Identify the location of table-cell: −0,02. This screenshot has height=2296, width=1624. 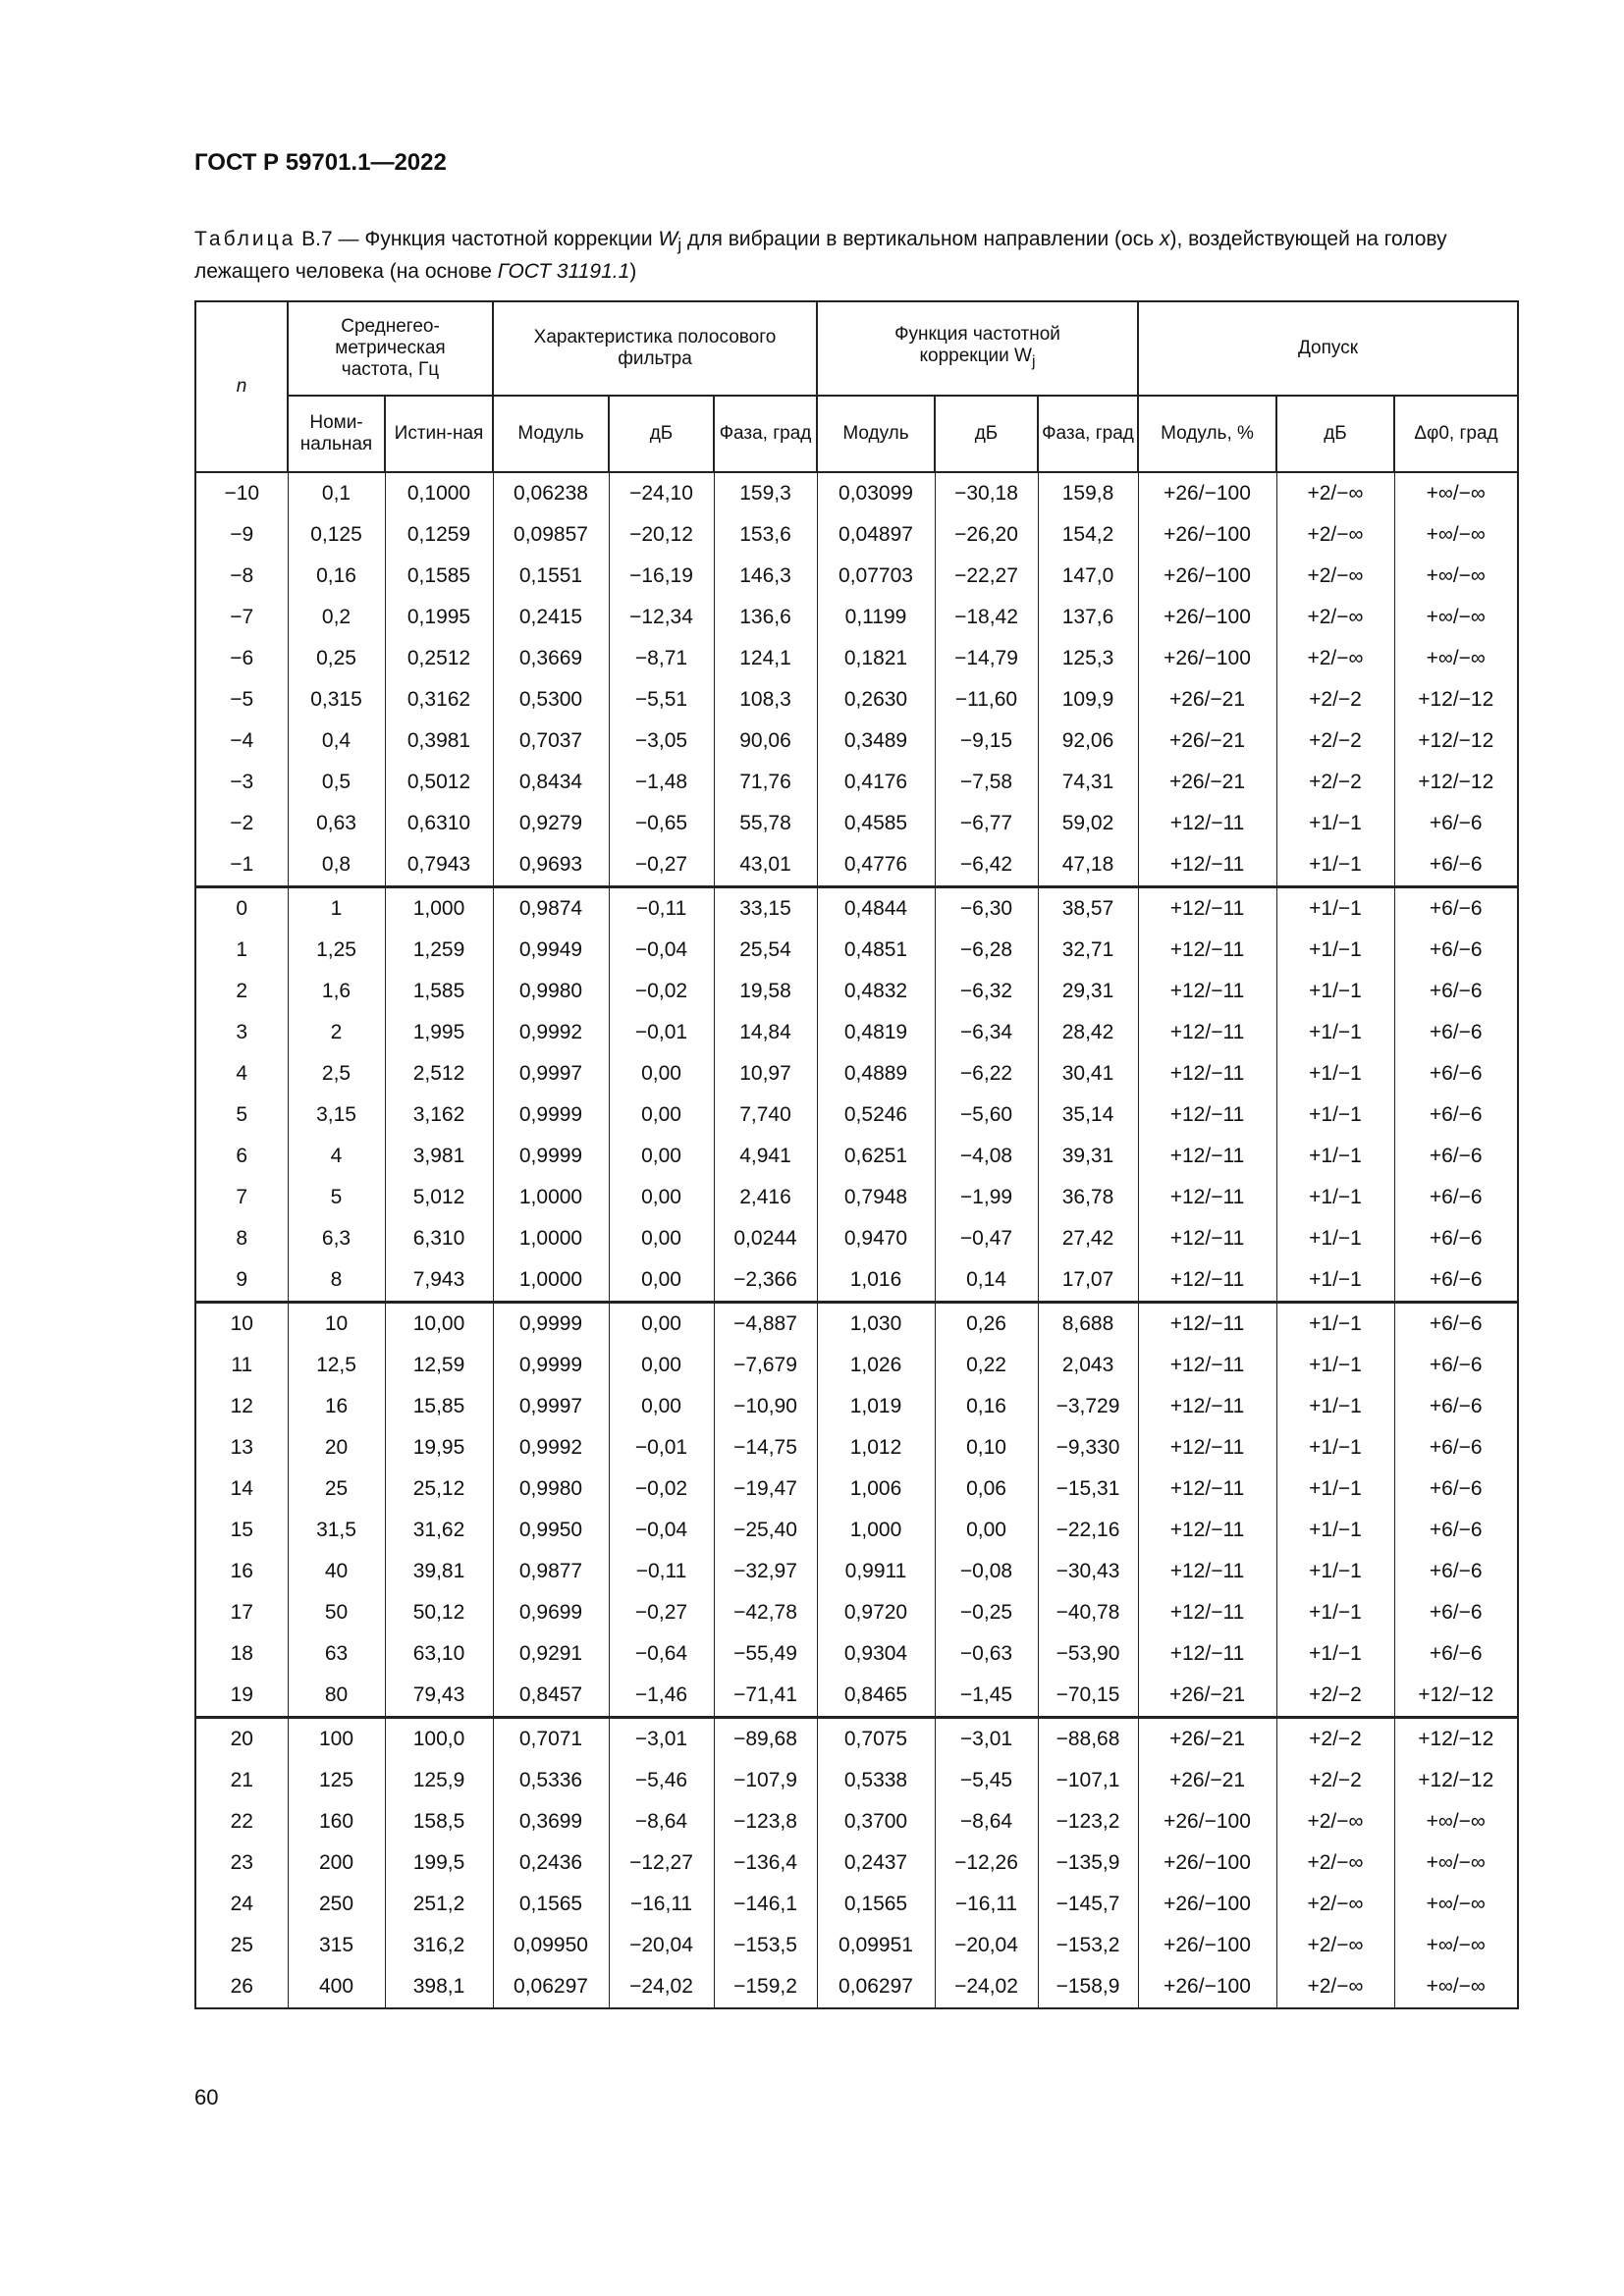
(661, 992).